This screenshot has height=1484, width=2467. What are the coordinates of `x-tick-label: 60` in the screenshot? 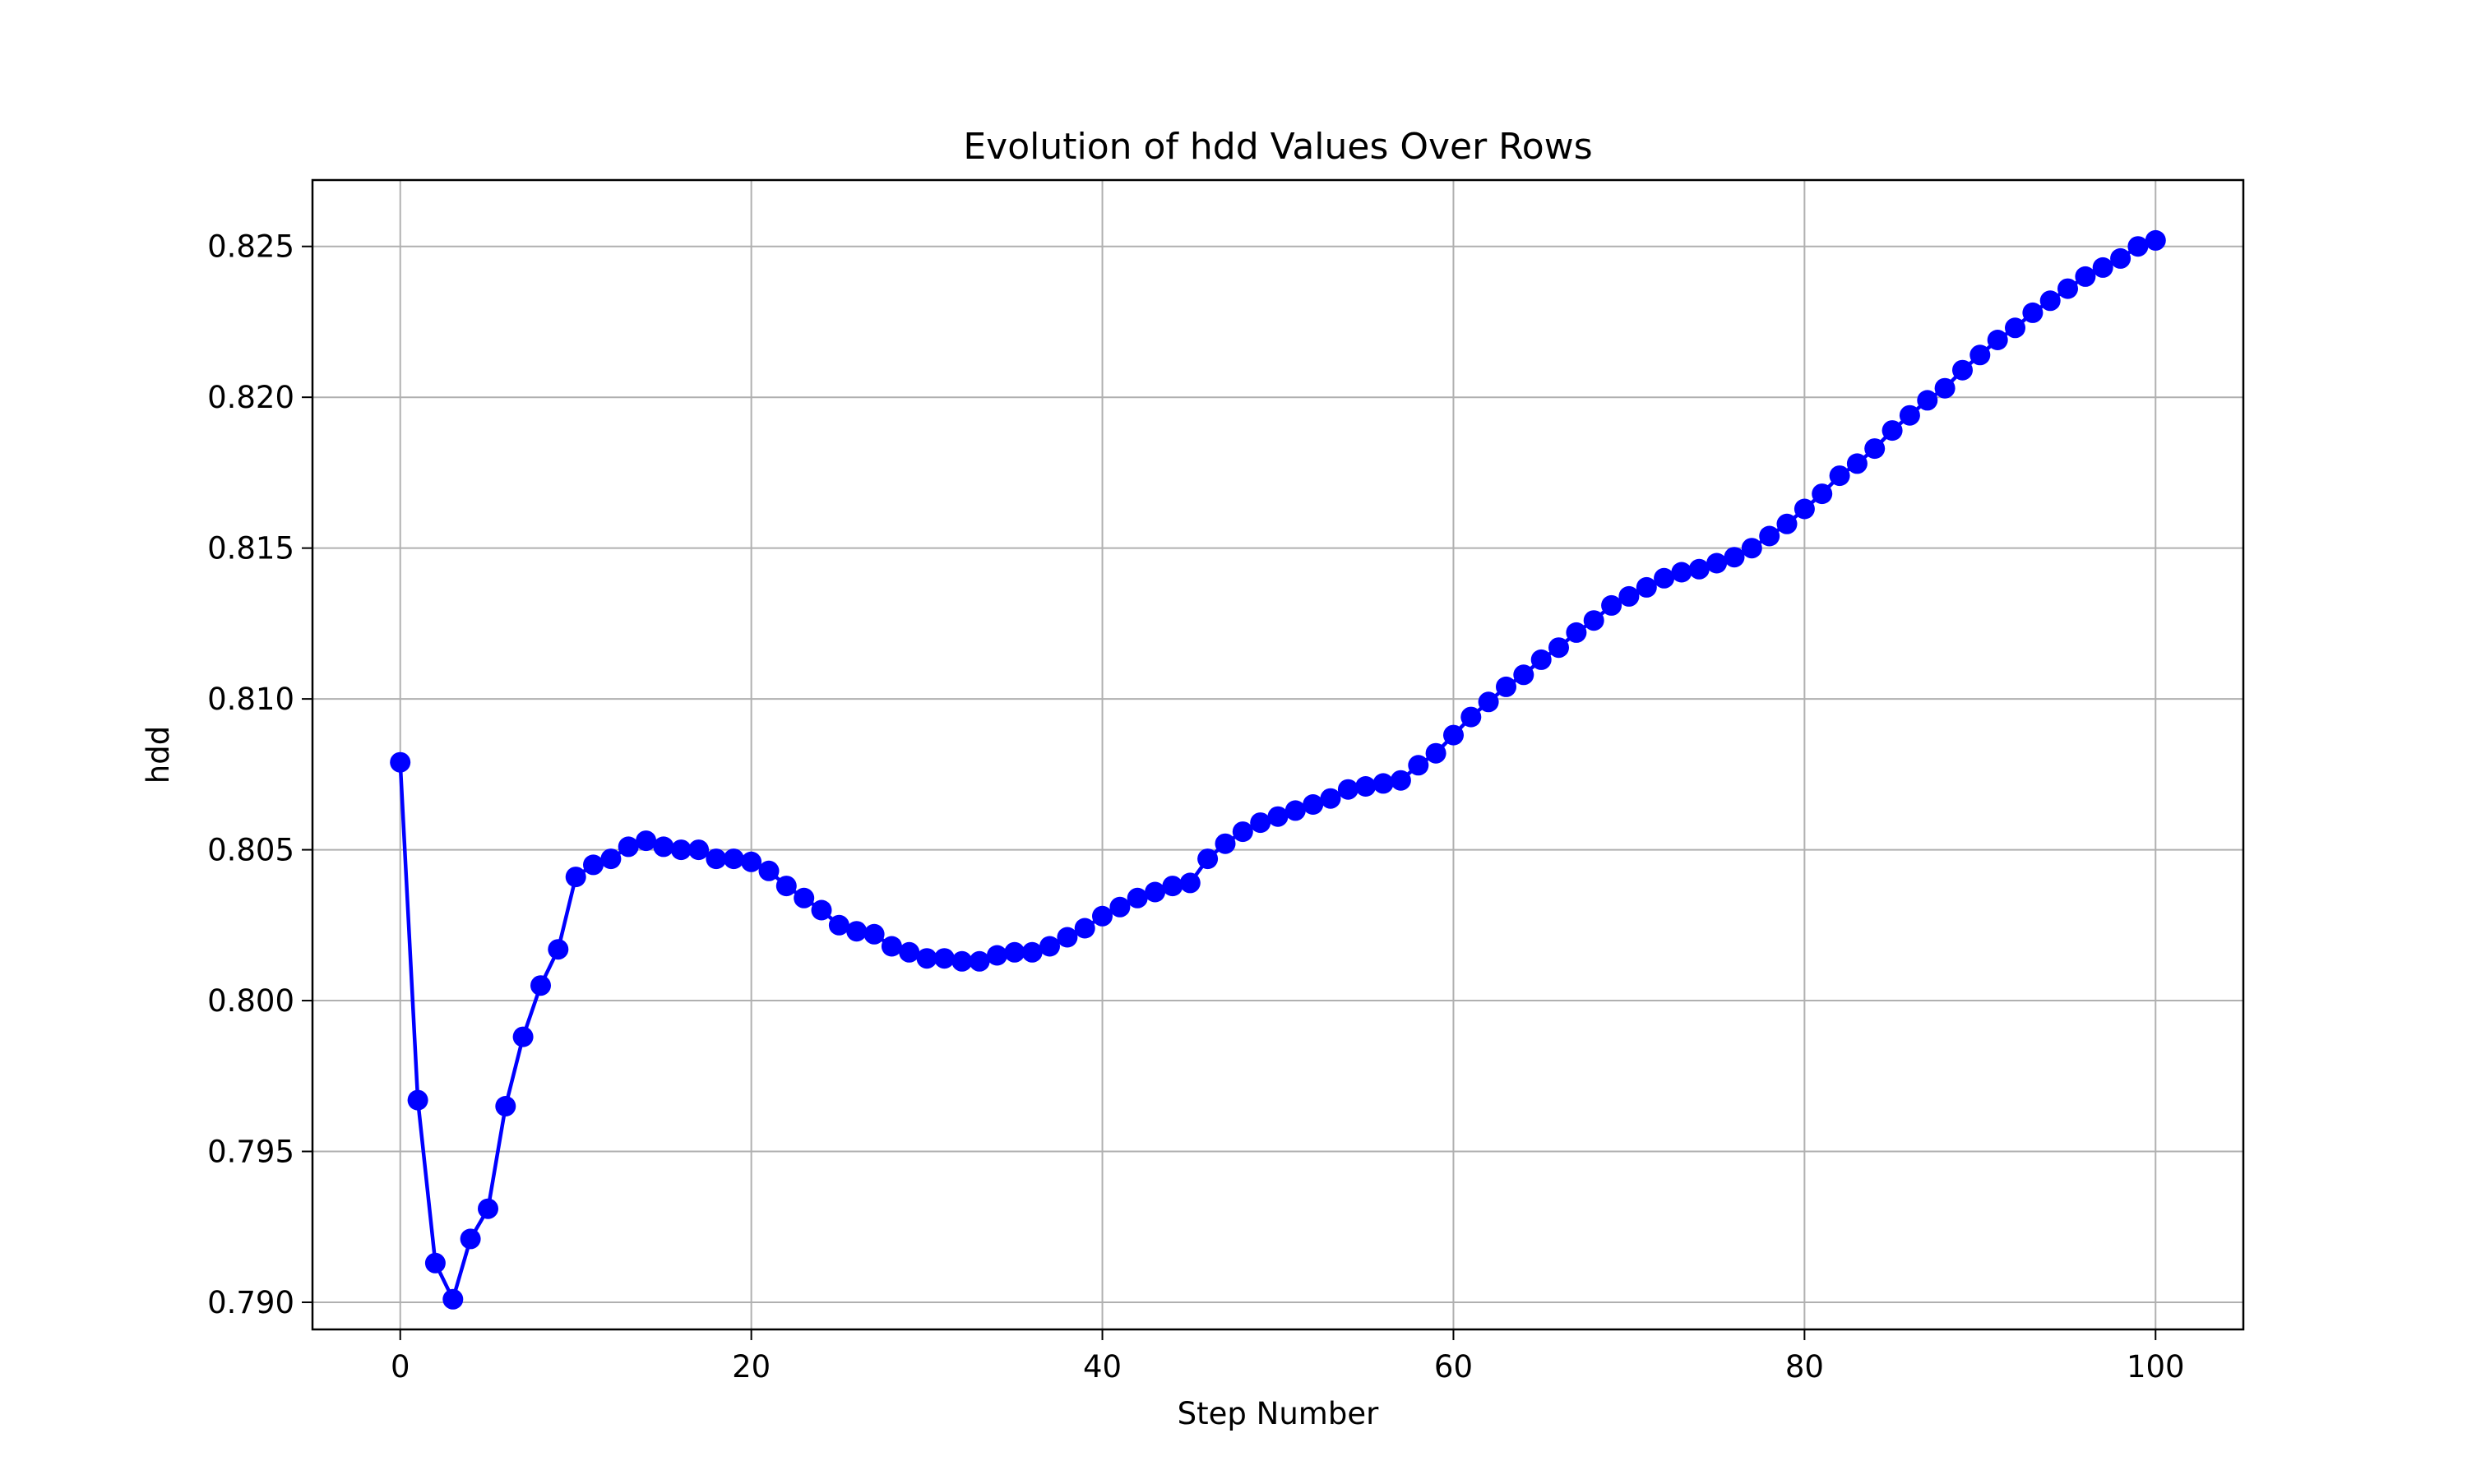 It's located at (1453, 1367).